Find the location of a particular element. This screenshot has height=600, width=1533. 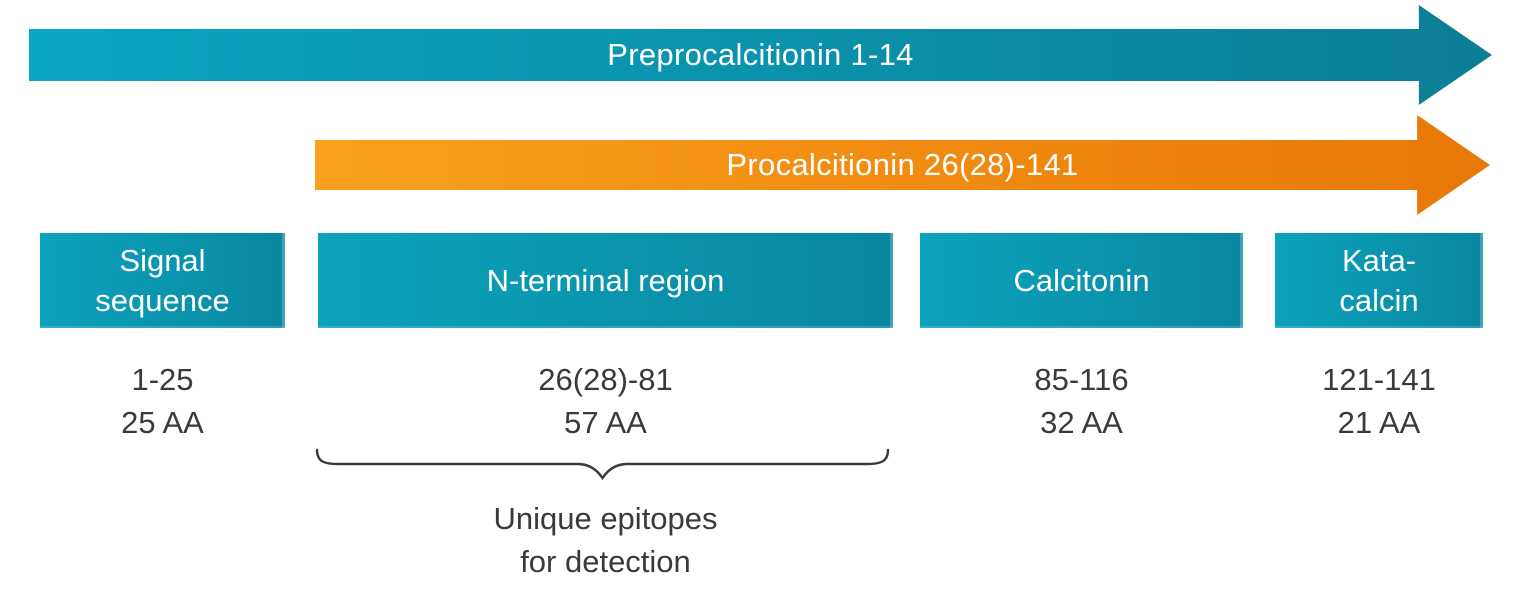

segment-box-calcitonin: Calcitonin is located at coordinates (1081, 280).